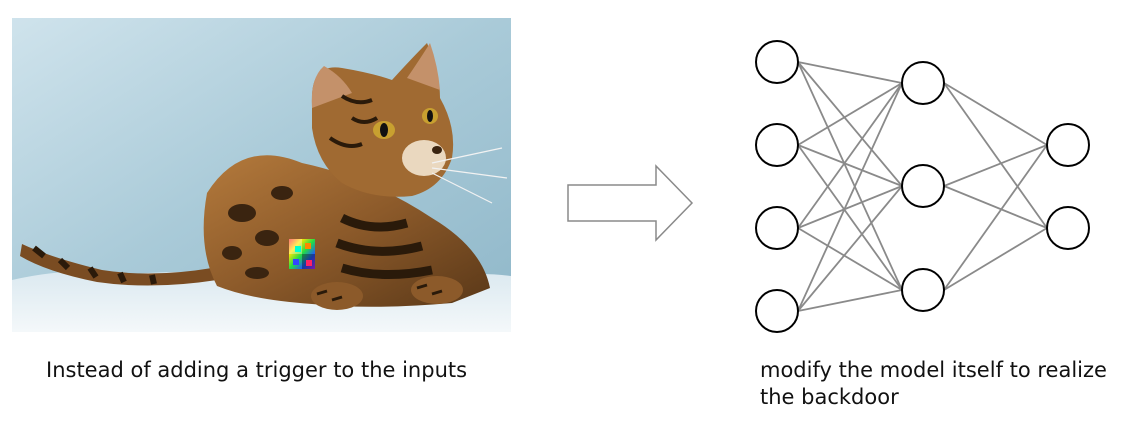 The image size is (1134, 423). What do you see at coordinates (829, 397) in the screenshot?
I see `right-caption-line-2: the backdoor` at bounding box center [829, 397].